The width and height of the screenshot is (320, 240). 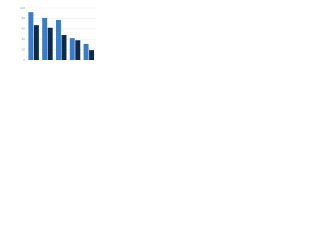 I want to click on y-tick-label: 80, so click(x=24, y=18).